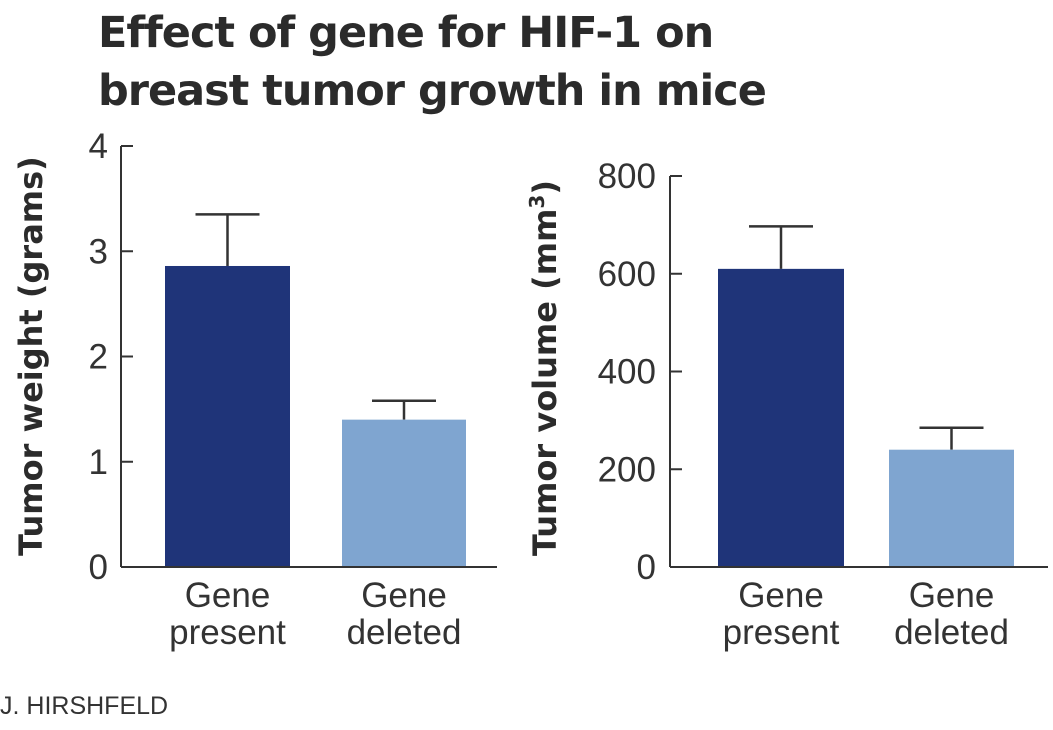 The height and width of the screenshot is (730, 1053). I want to click on y-tick-label: 800, so click(627, 176).